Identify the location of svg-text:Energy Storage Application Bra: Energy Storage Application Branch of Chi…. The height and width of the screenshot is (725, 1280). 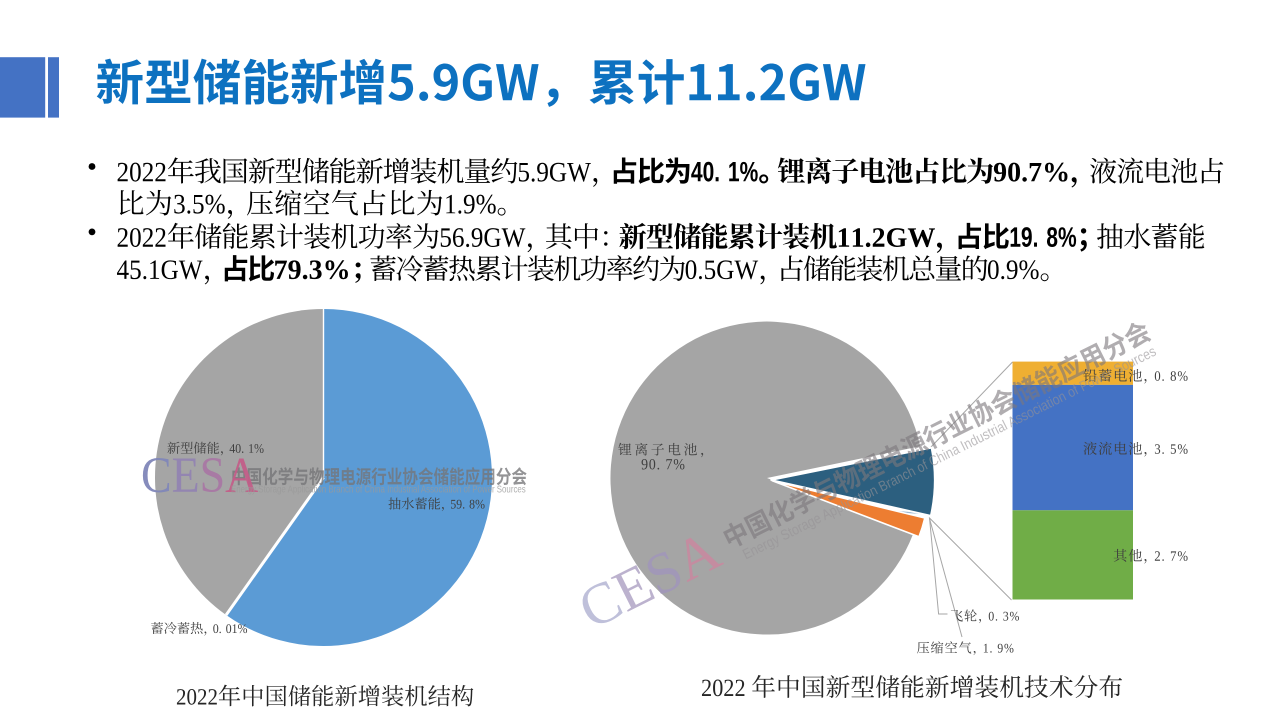
(378, 489).